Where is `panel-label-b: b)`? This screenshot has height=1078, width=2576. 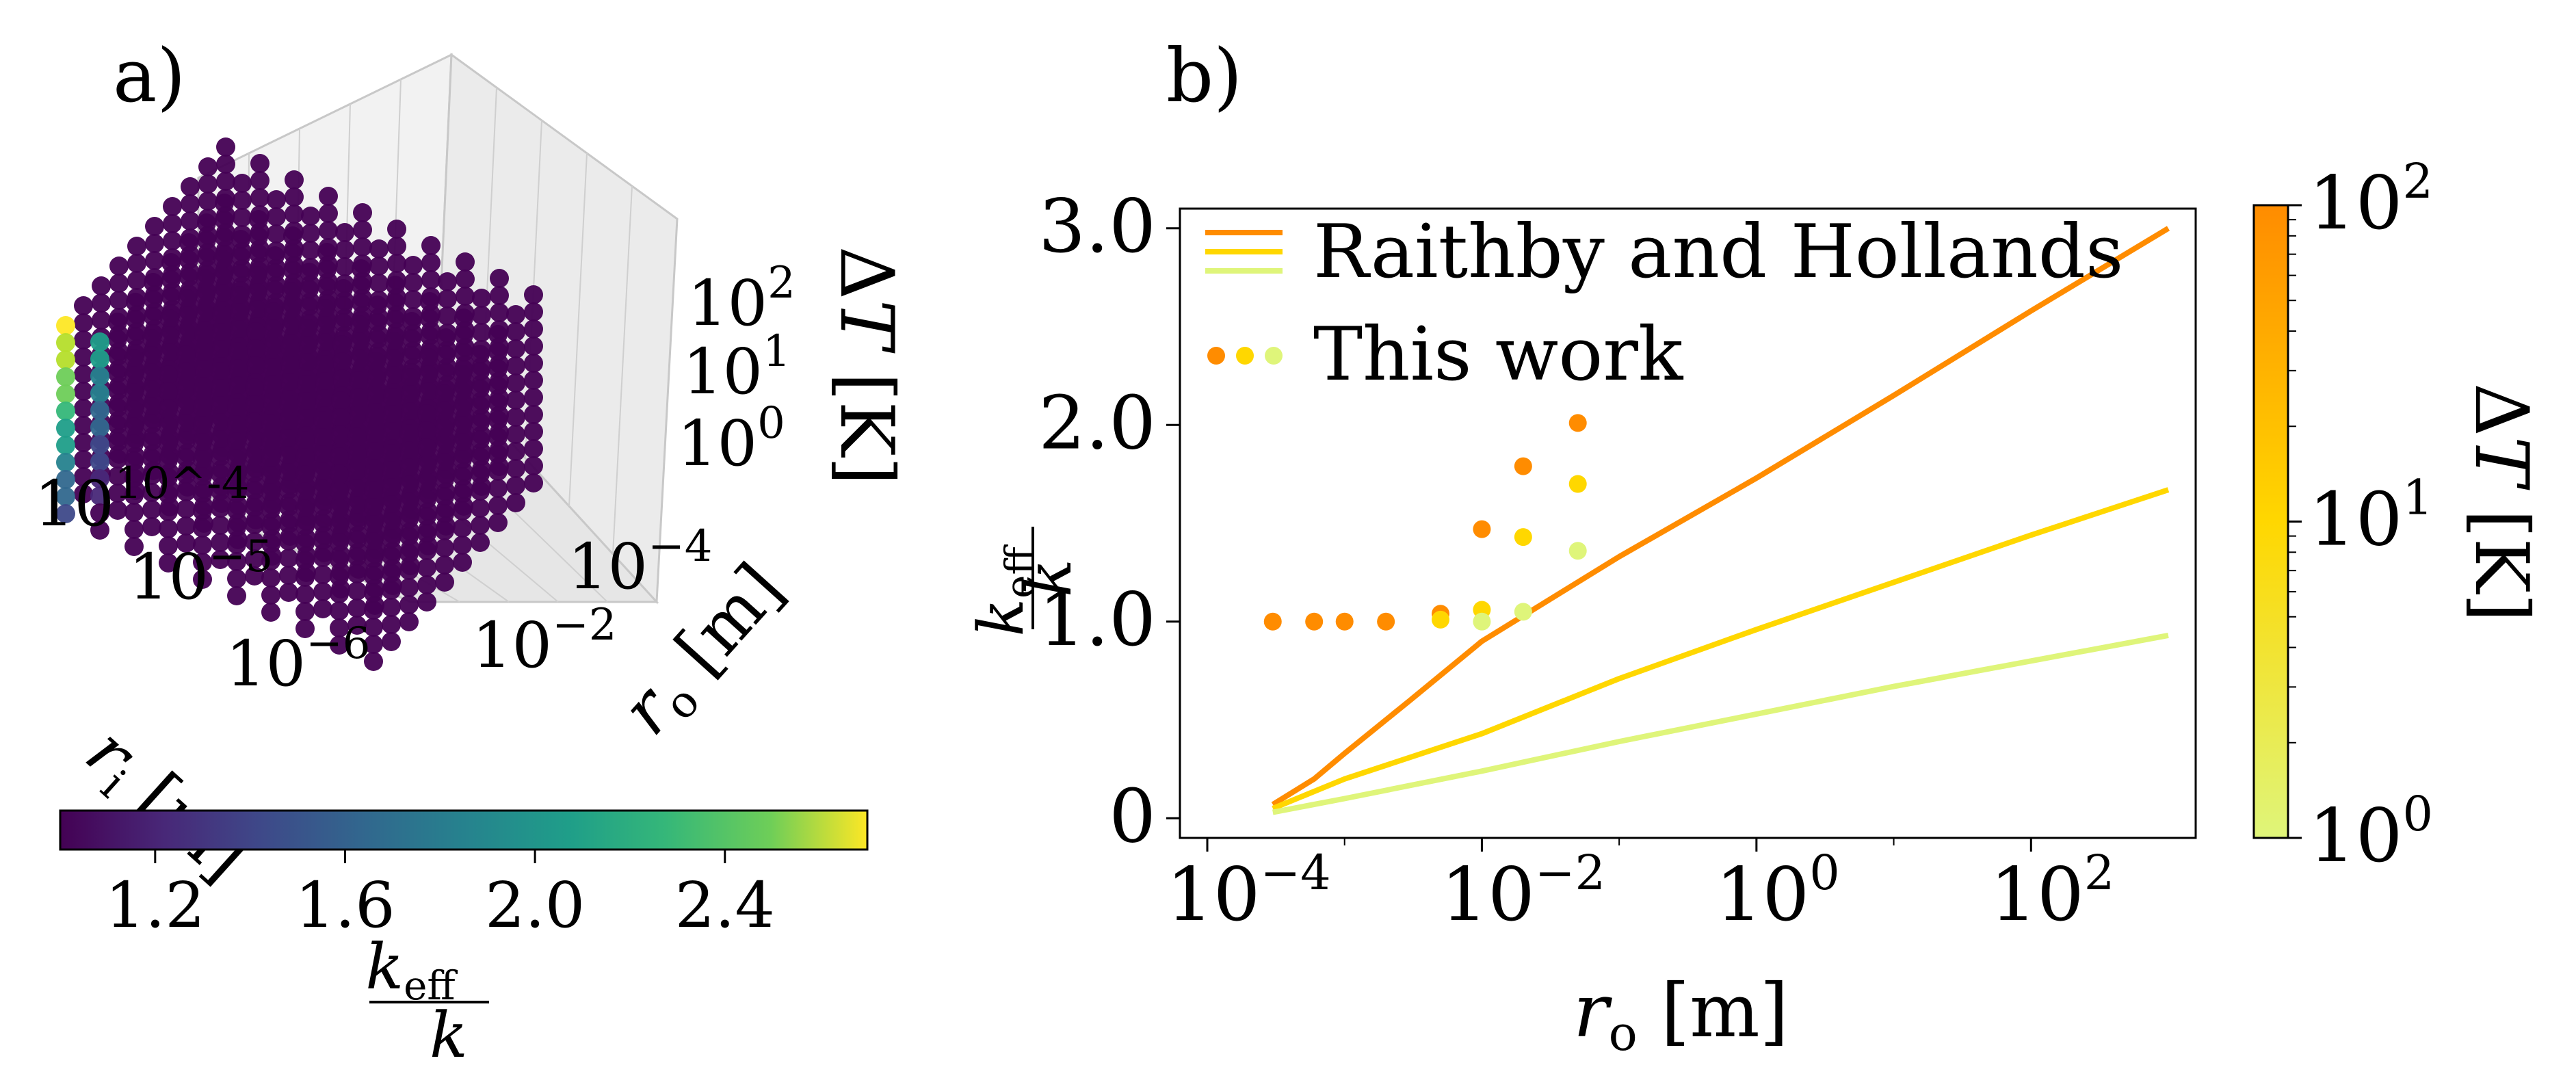 panel-label-b: b) is located at coordinates (1204, 76).